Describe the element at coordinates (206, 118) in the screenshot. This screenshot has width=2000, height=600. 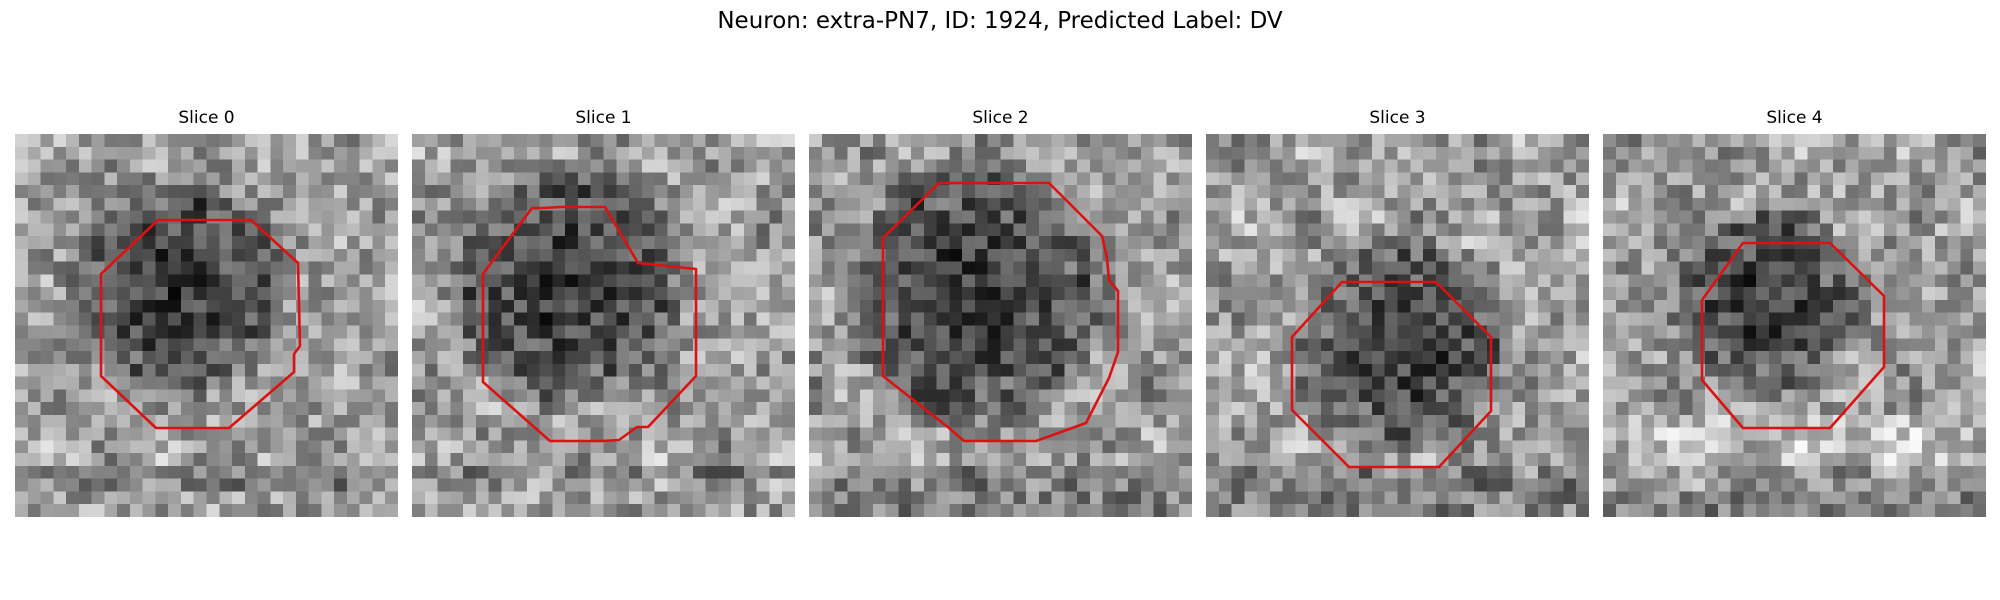
I see `slice-title: Slice 0` at that location.